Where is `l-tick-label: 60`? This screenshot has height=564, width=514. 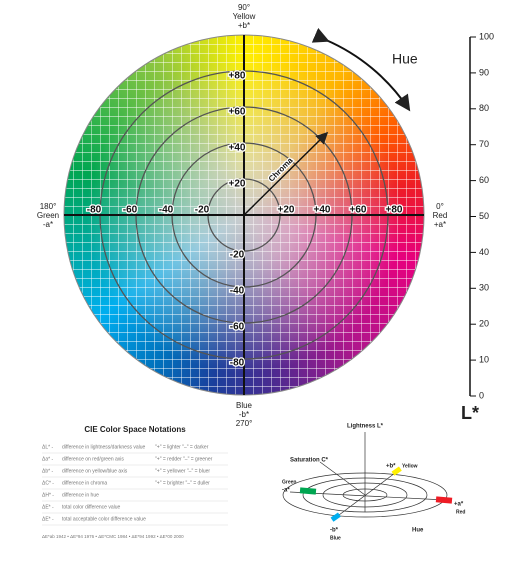 l-tick-label: 60 is located at coordinates (484, 180).